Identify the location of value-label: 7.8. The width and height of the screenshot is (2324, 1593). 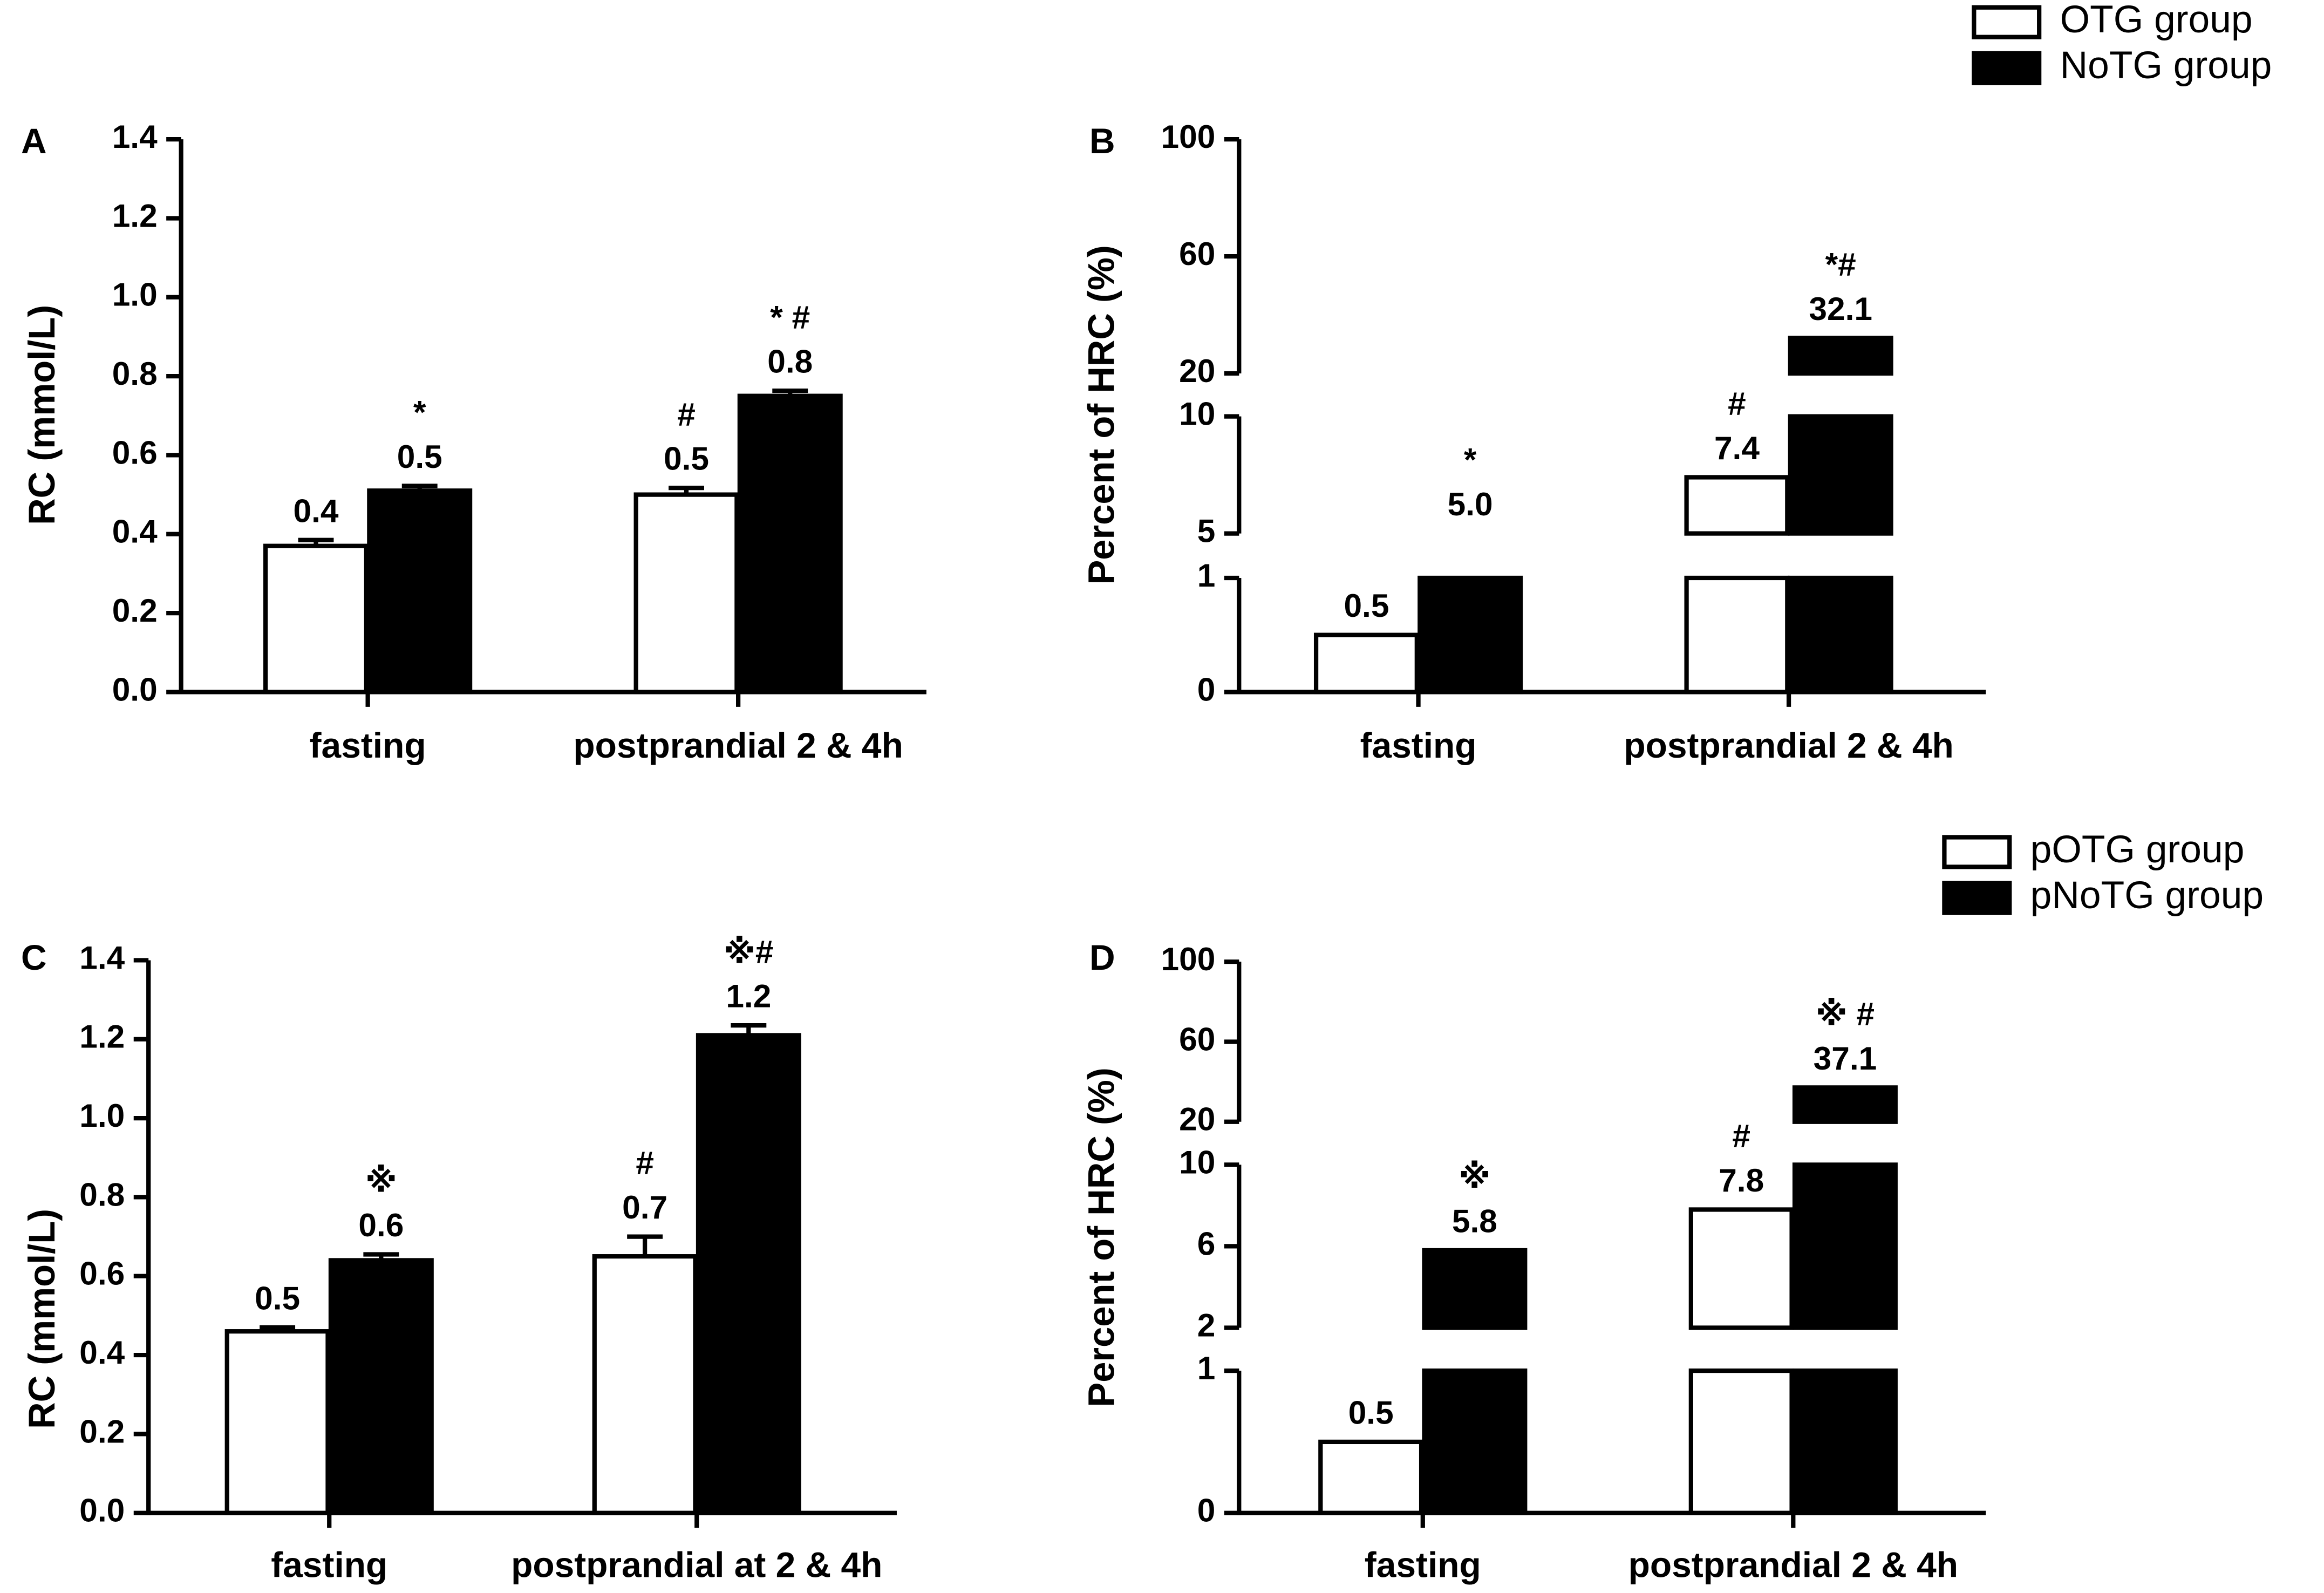
(1741, 1180).